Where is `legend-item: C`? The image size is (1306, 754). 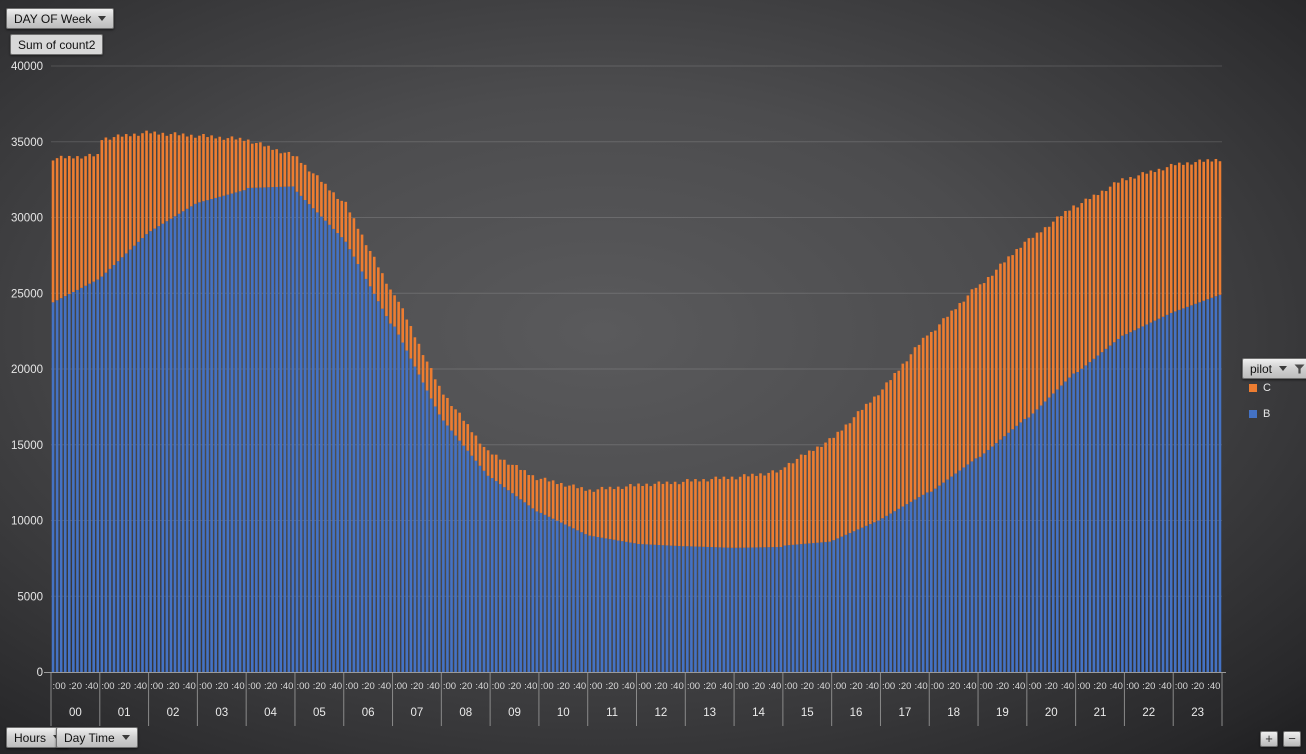
legend-item: C is located at coordinates (1260, 388).